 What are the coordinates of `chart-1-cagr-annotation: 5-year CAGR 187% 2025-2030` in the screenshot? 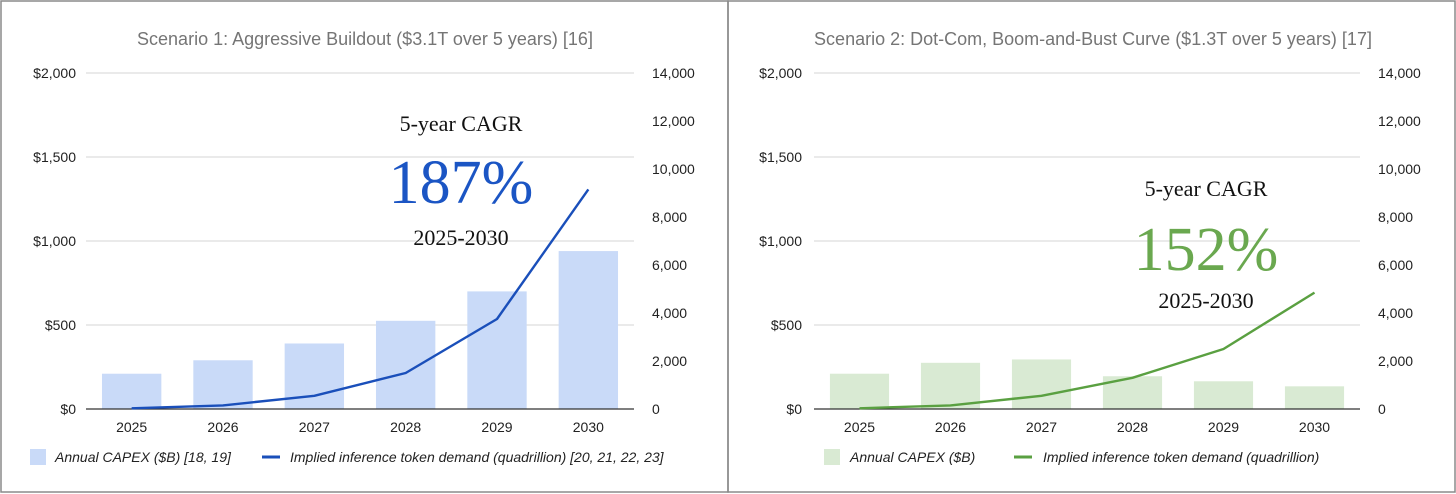 It's located at (461, 180).